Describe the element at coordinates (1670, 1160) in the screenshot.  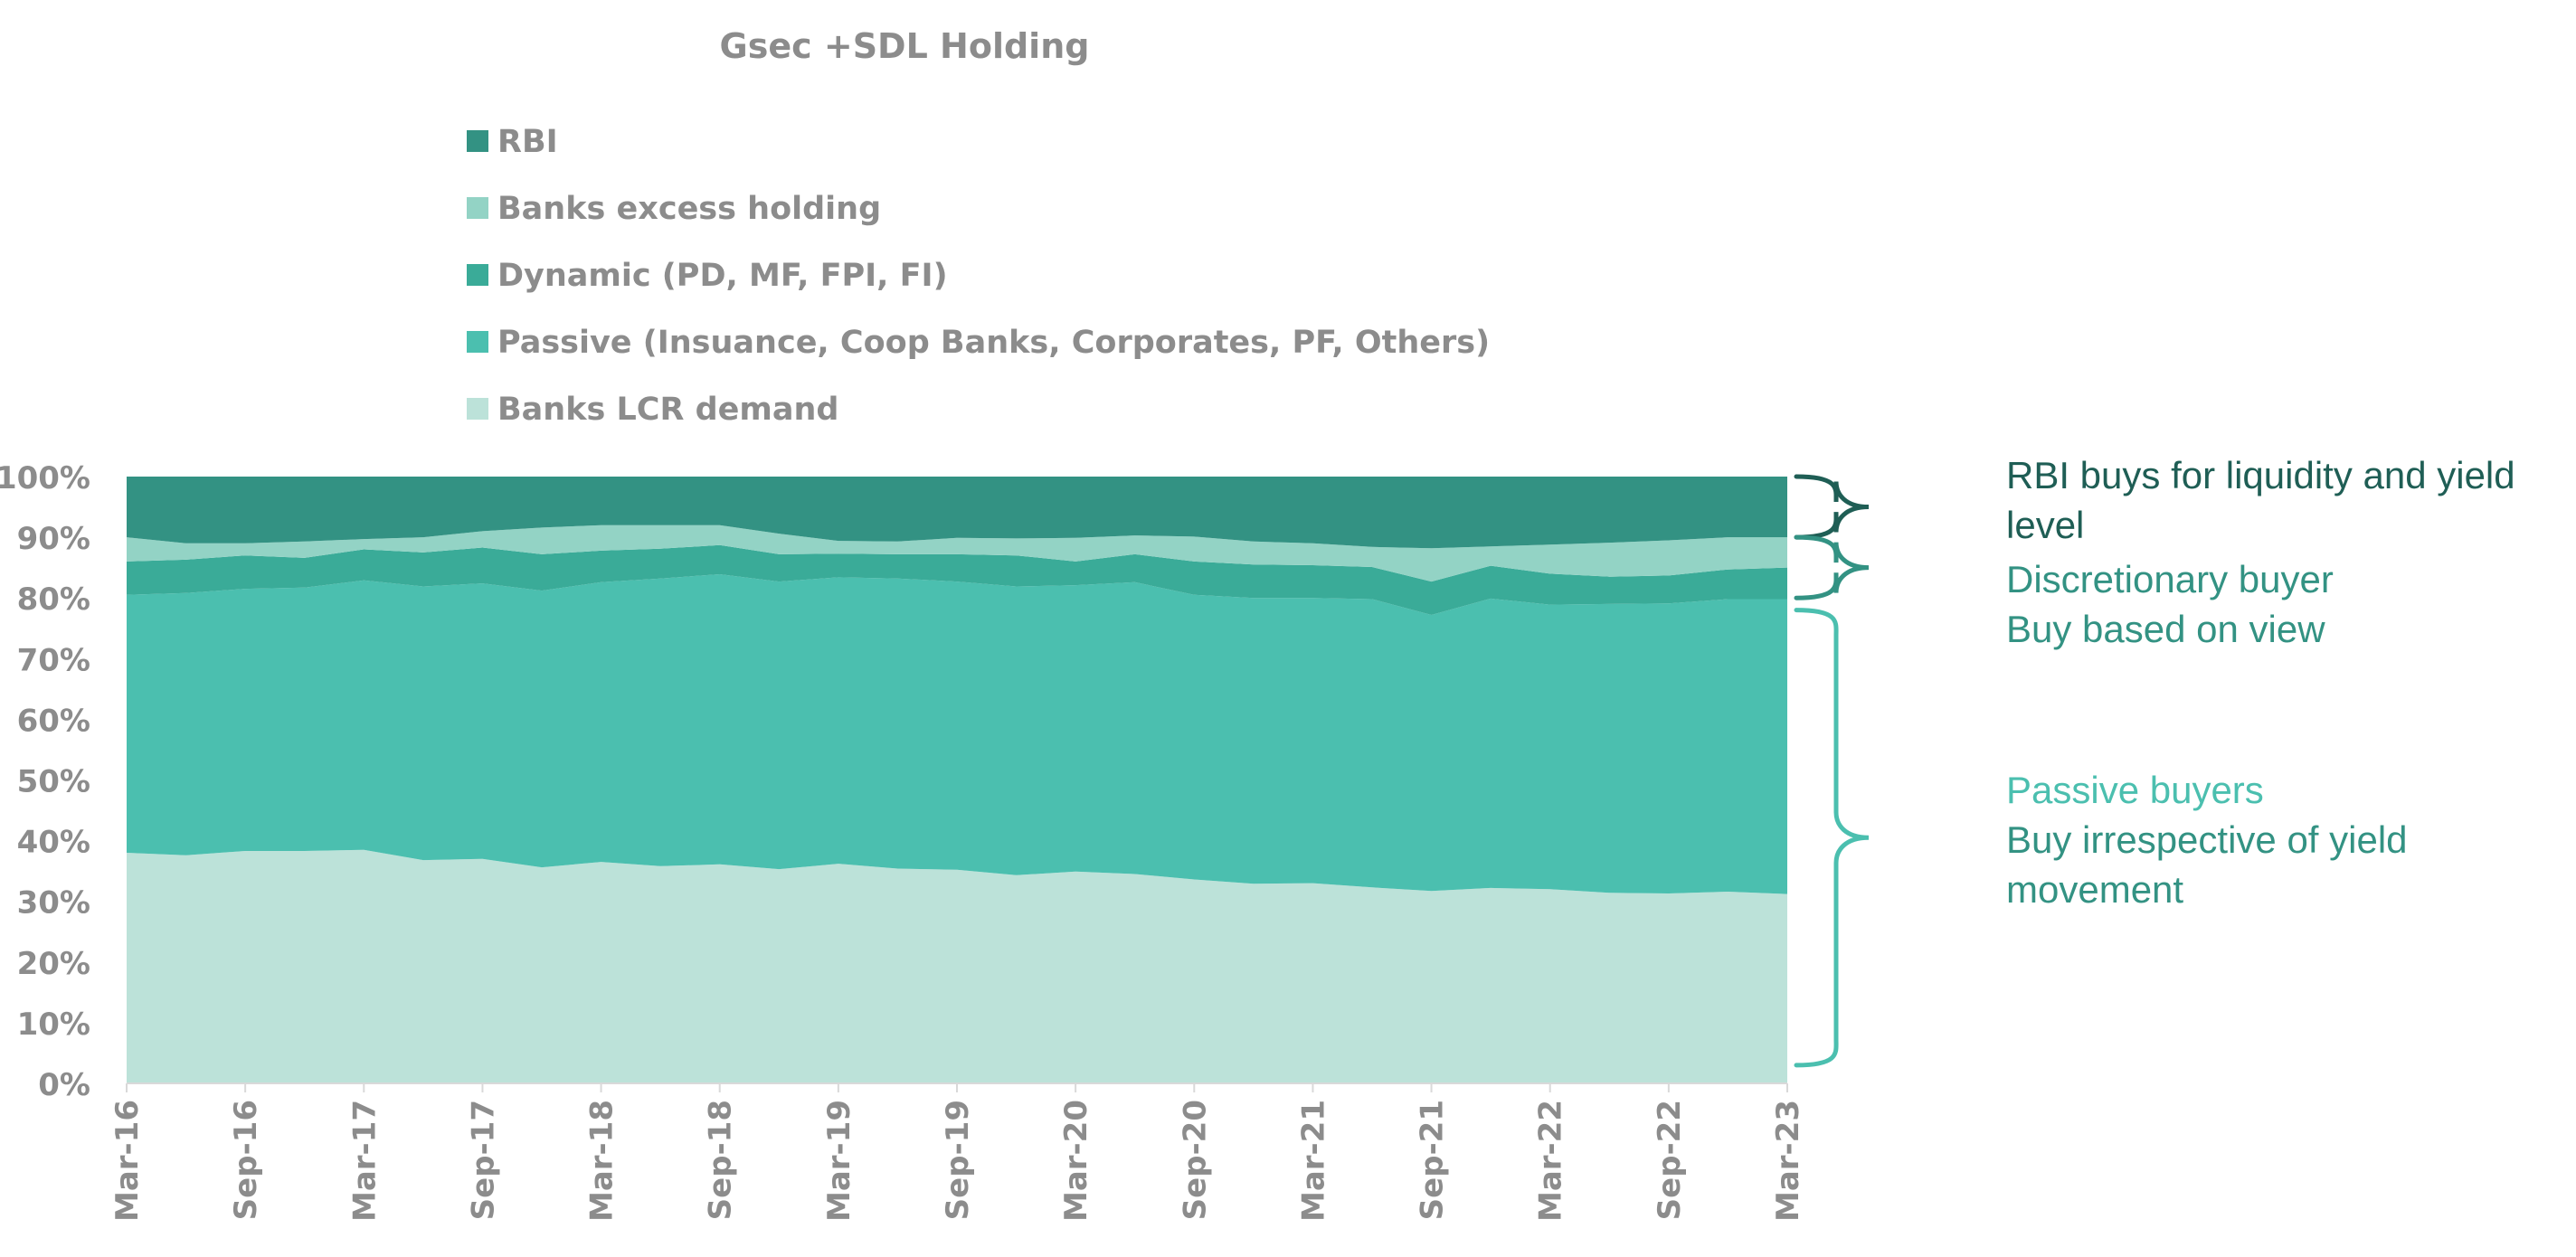
I see `x-tick-label: Sep-22` at that location.